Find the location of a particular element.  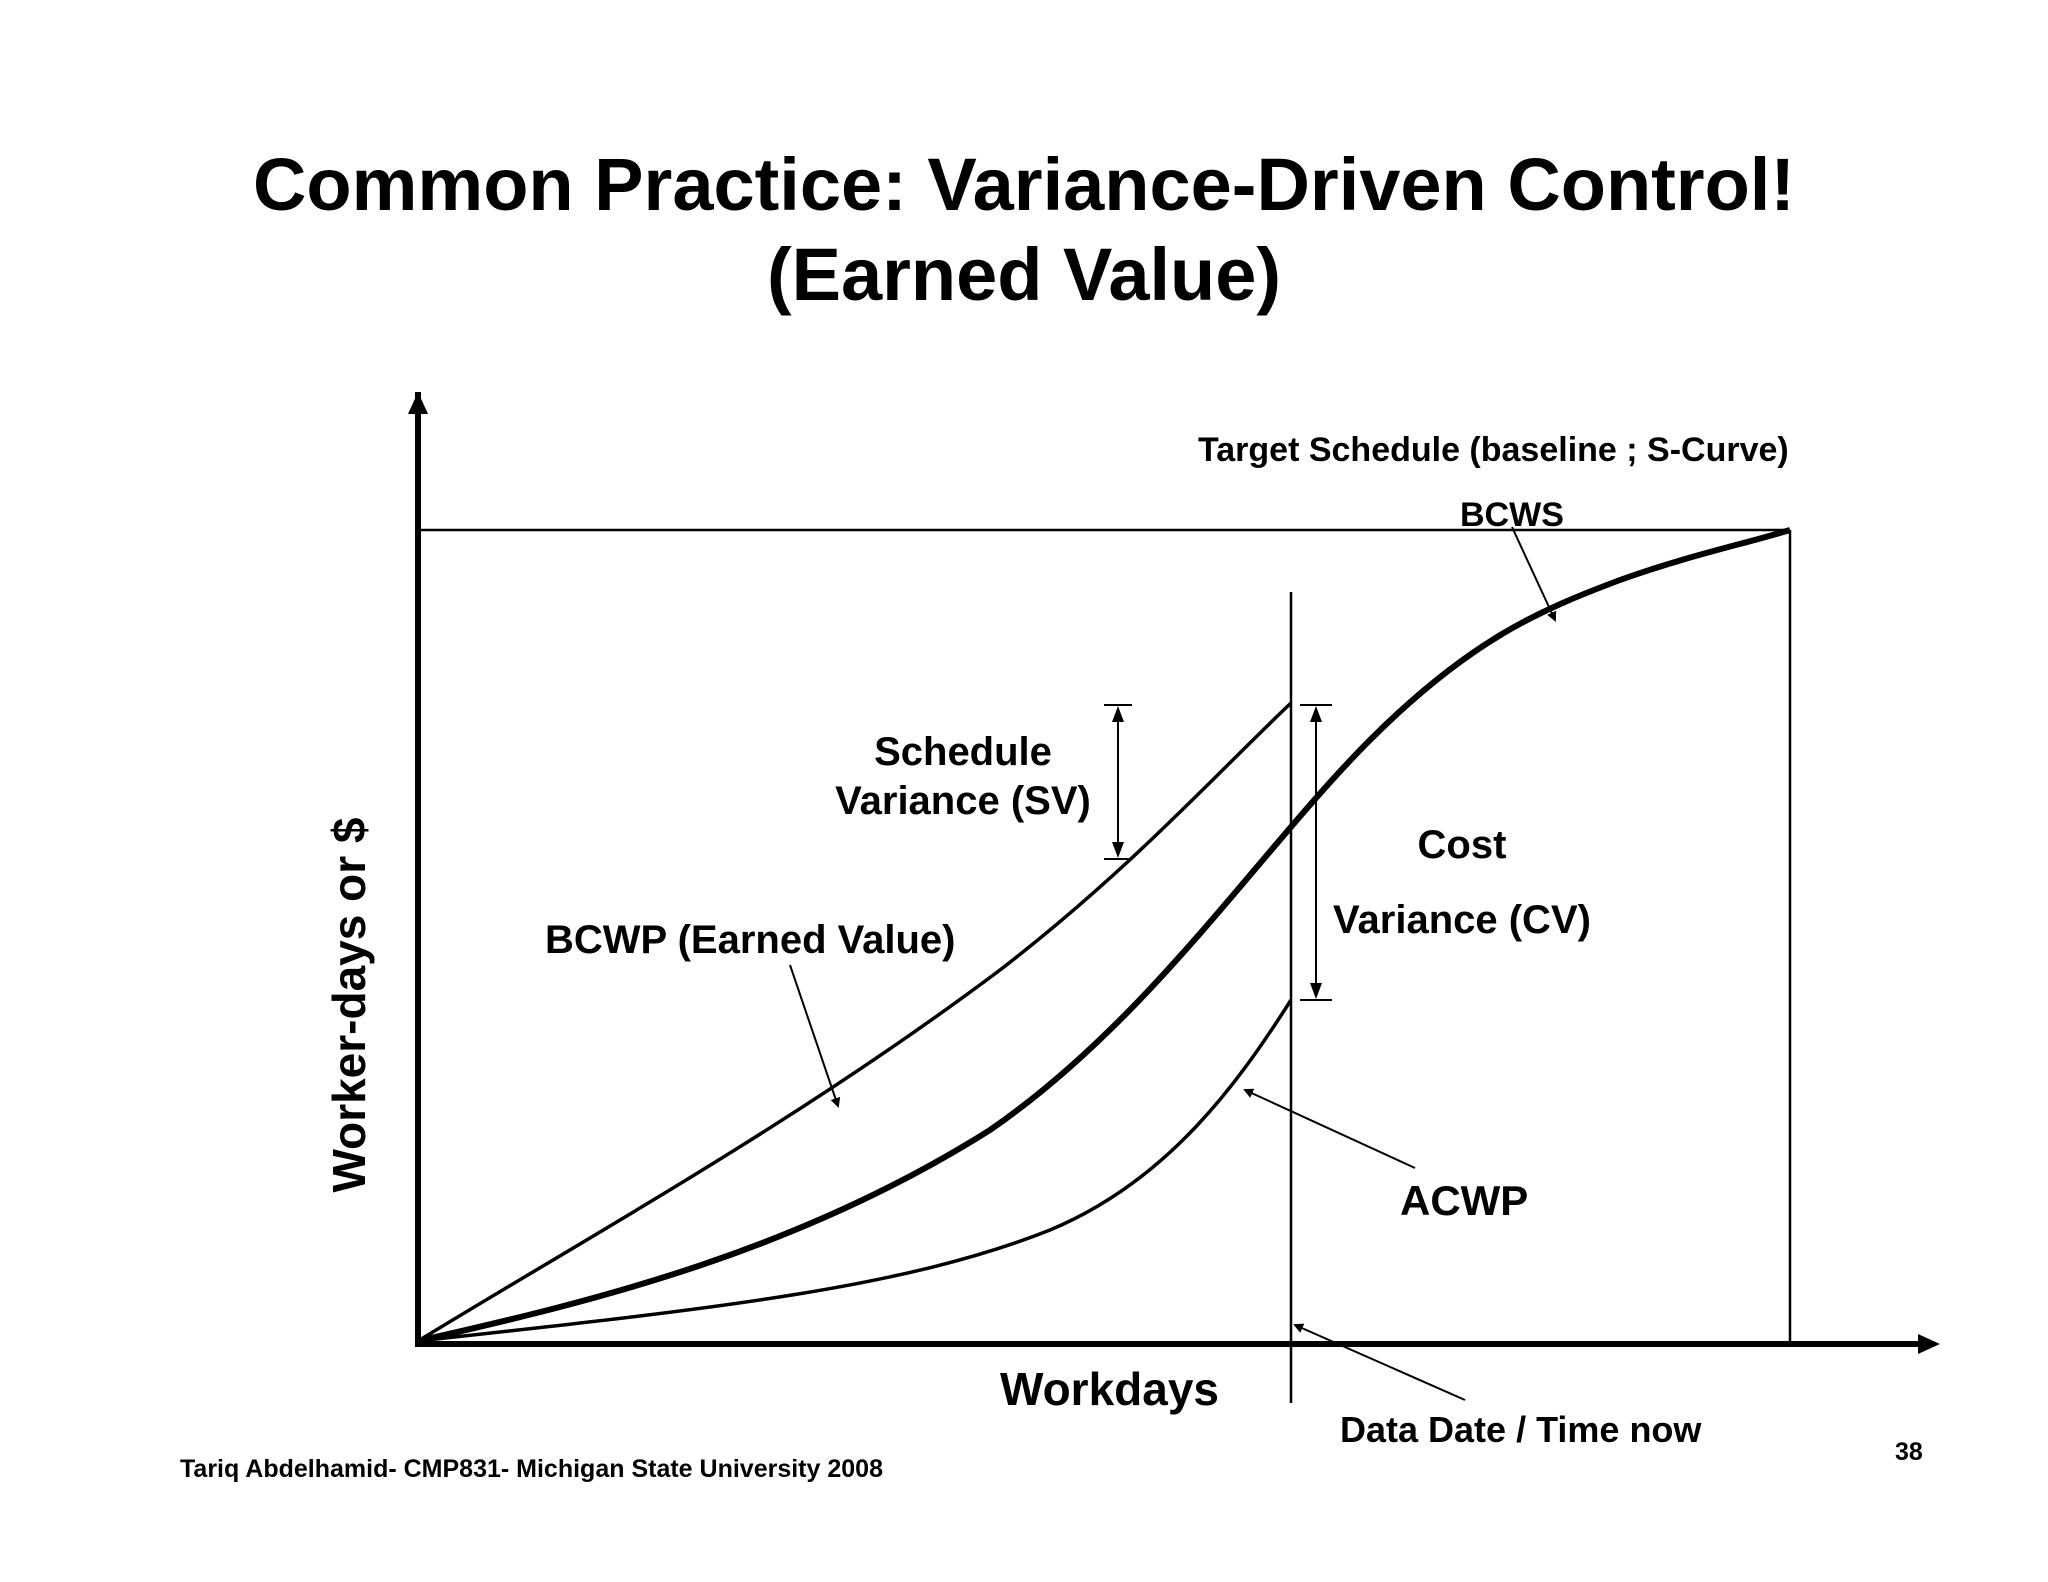

x-axis-arrowhead is located at coordinates (1929, 1344).